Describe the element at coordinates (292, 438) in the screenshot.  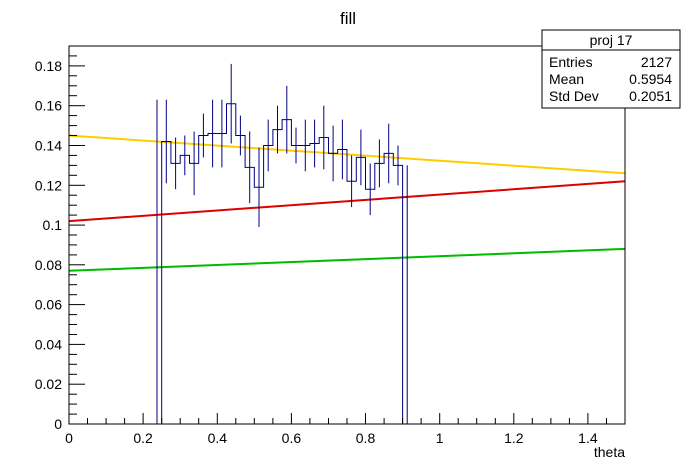
I see `x-tick-label: 0.6` at that location.